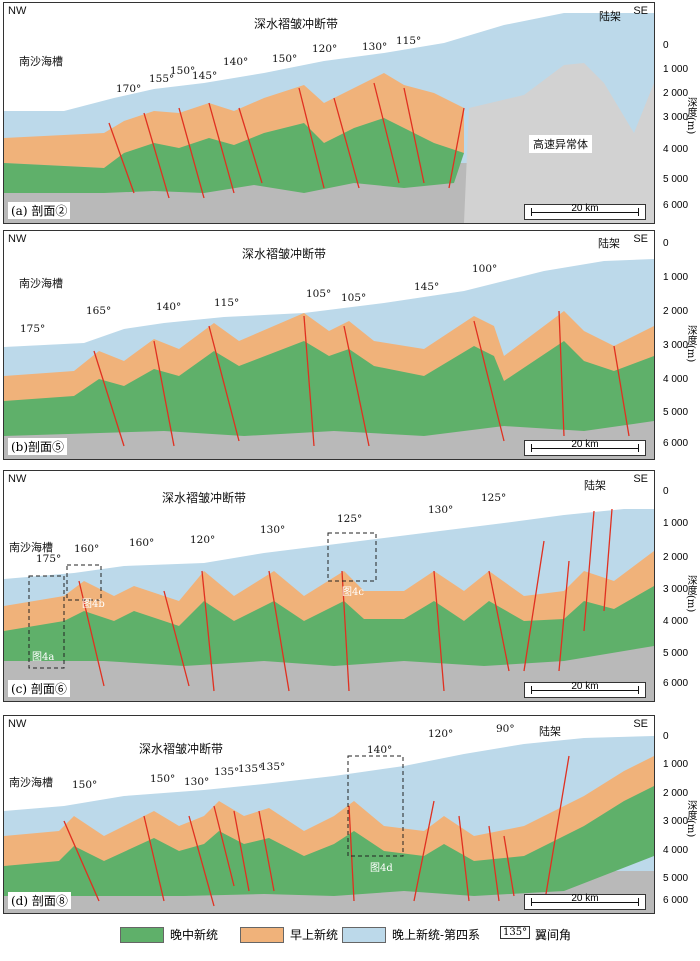 The height and width of the screenshot is (961, 700). What do you see at coordinates (485, 269) in the screenshot?
I see `fold-angle: 100°` at bounding box center [485, 269].